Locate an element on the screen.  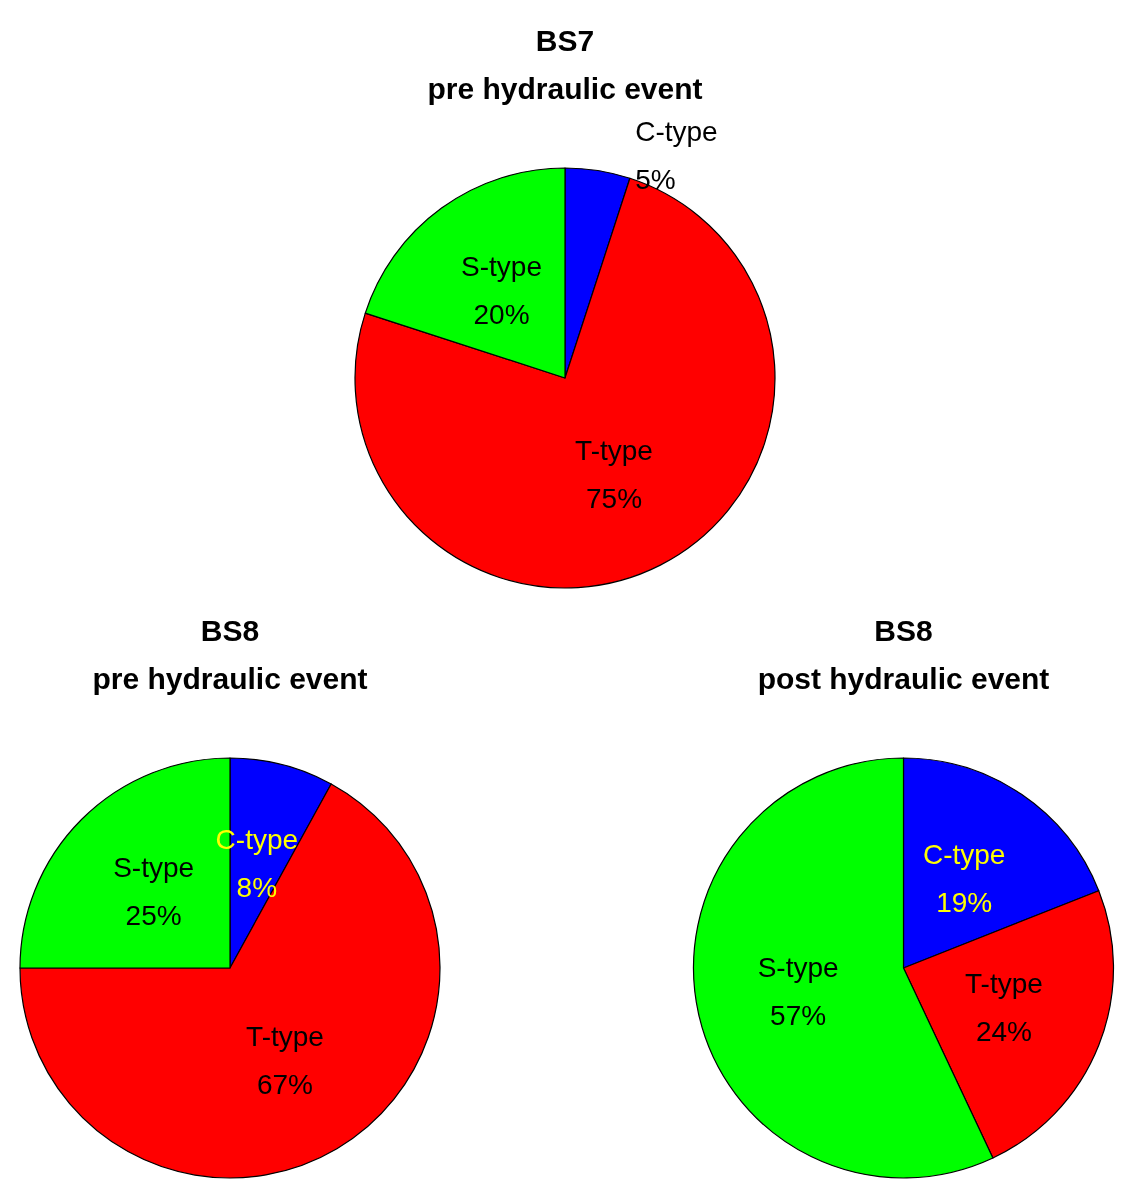
data-label: 24% is located at coordinates (1003, 1032).